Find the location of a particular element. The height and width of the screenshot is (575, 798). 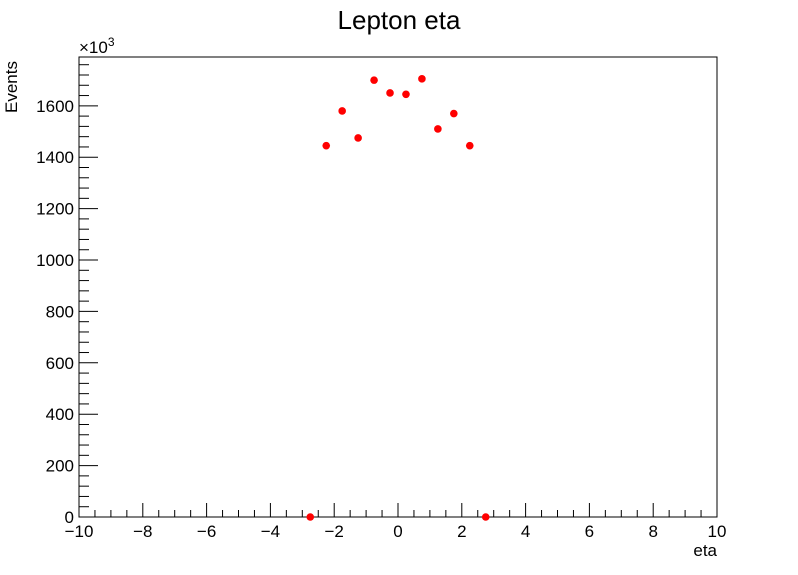

x-tick-label: 10 is located at coordinates (717, 531).